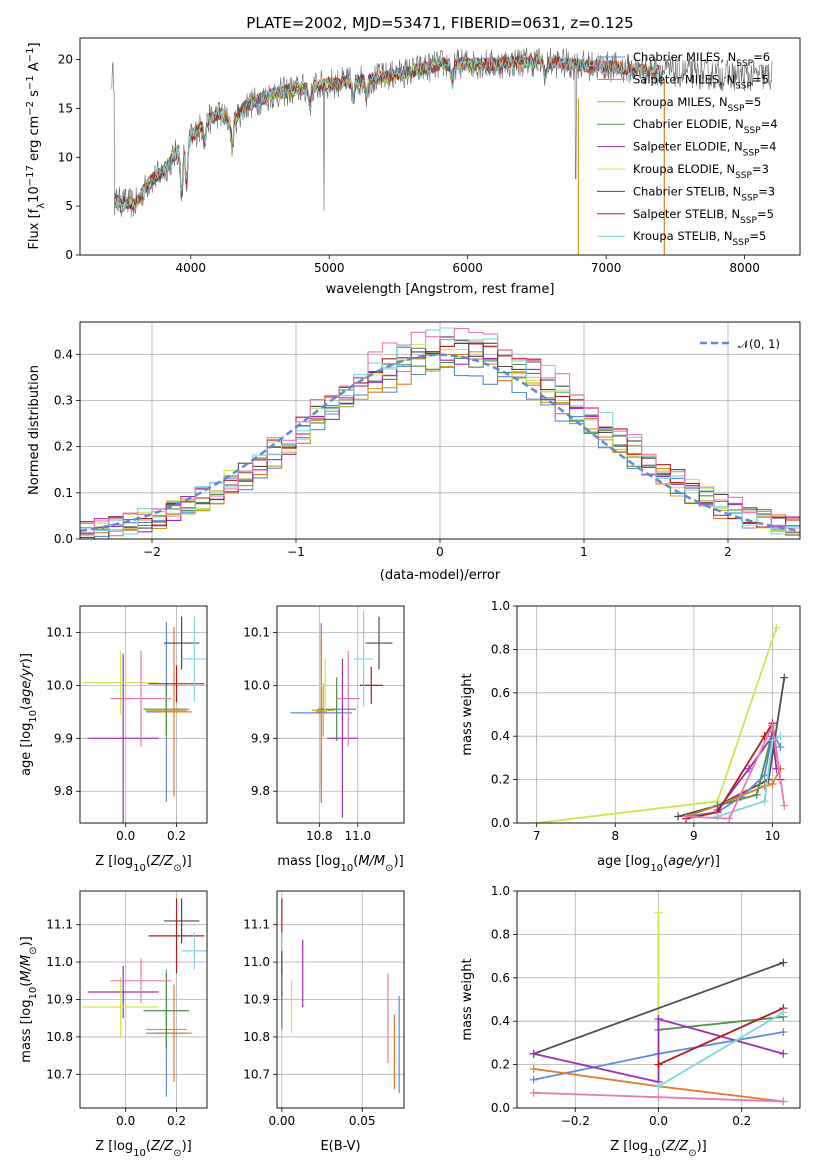 This screenshot has width=819, height=1170. Describe the element at coordinates (686, 214) in the screenshot. I see `legend-text: Salpeter STELIB, N` at that location.